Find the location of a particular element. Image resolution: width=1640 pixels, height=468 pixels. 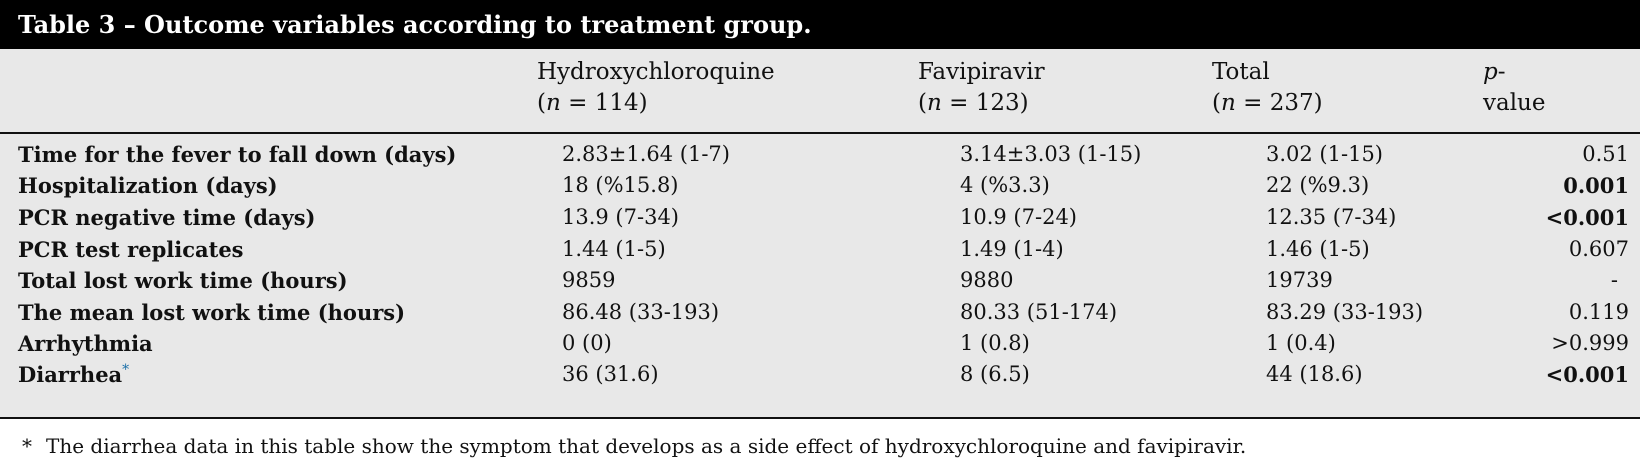

cell-favipiravir: 9880 is located at coordinates (987, 280).